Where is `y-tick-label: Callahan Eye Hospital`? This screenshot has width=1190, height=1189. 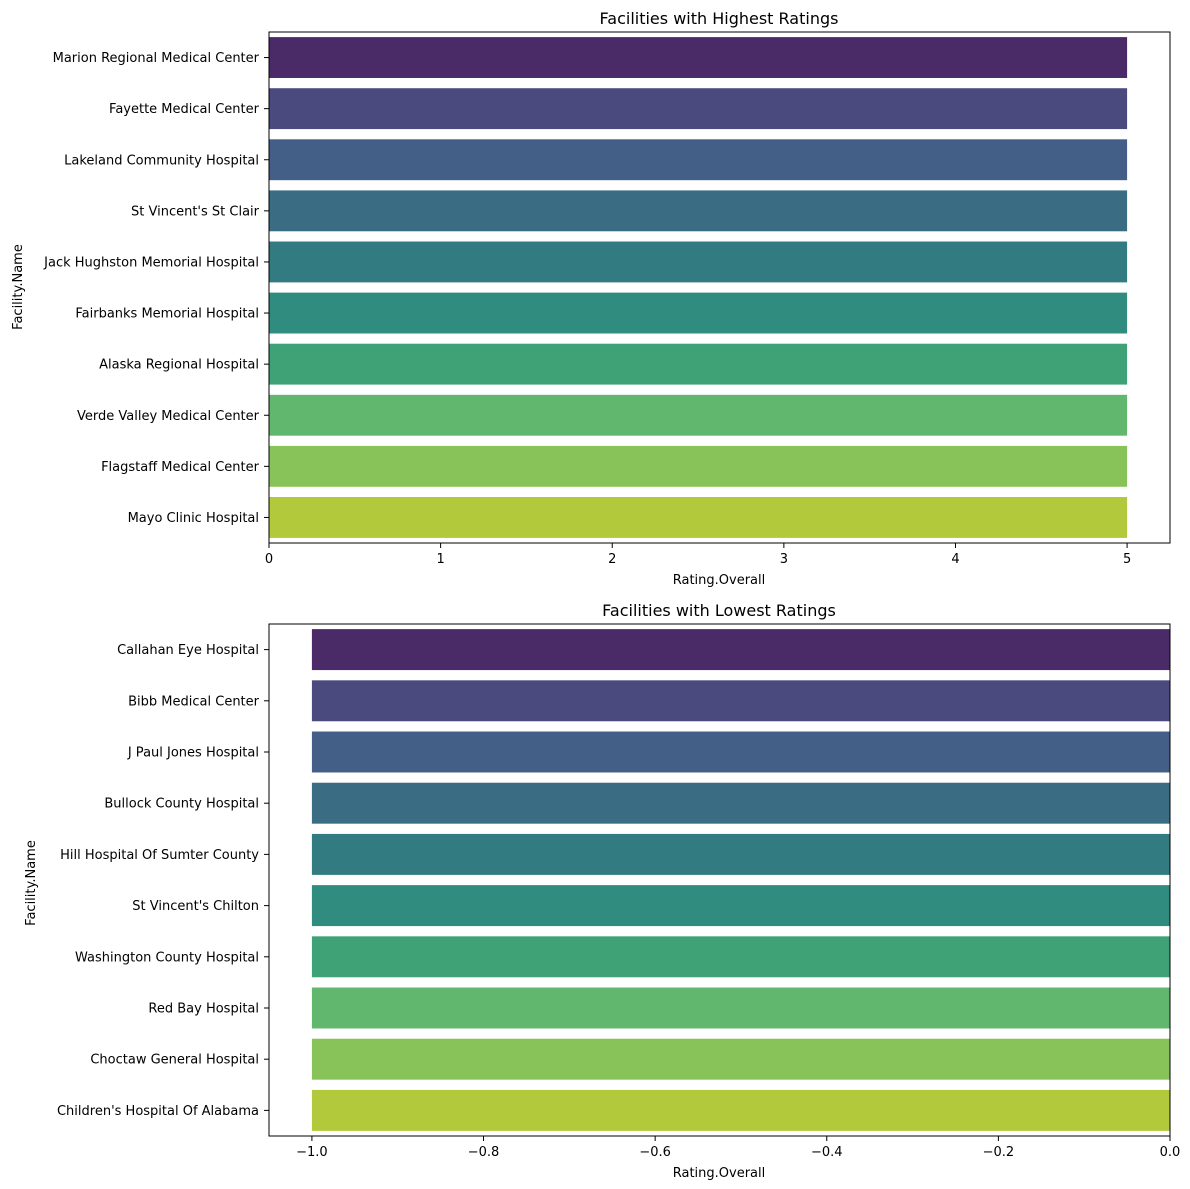
y-tick-label: Callahan Eye Hospital is located at coordinates (188, 650).